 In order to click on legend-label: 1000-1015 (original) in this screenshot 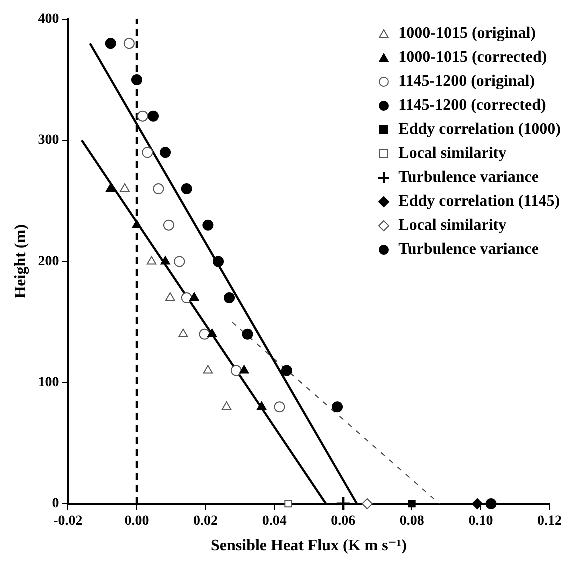, I will do `click(467, 34)`.